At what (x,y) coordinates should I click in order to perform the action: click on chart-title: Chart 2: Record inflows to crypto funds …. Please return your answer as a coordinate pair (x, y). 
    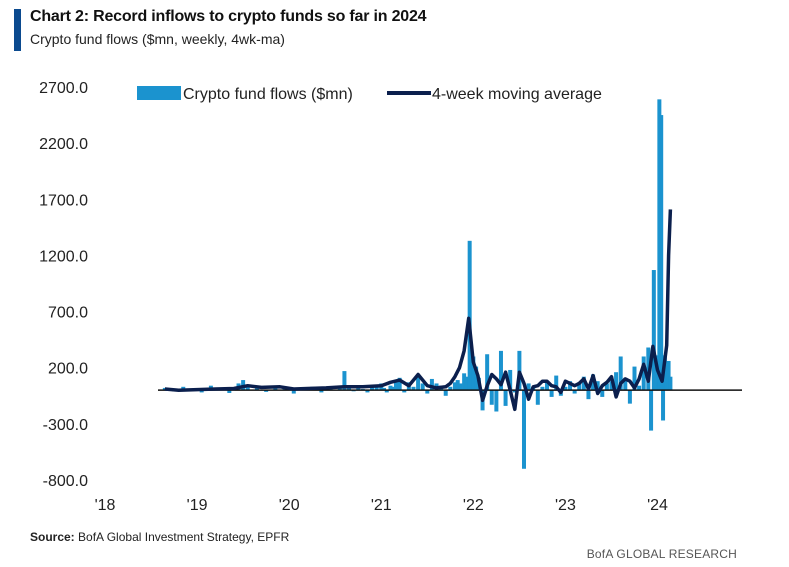
    Looking at the image, I should click on (228, 16).